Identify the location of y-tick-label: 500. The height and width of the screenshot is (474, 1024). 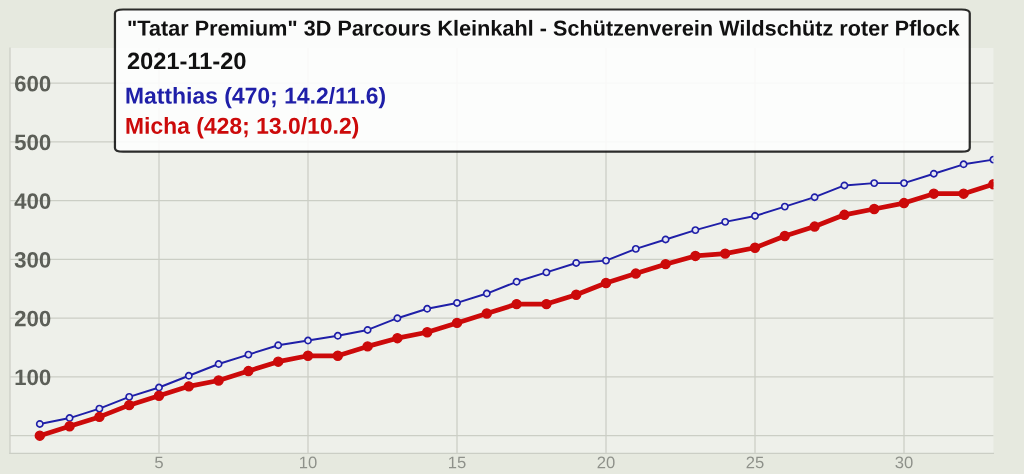
(32, 142).